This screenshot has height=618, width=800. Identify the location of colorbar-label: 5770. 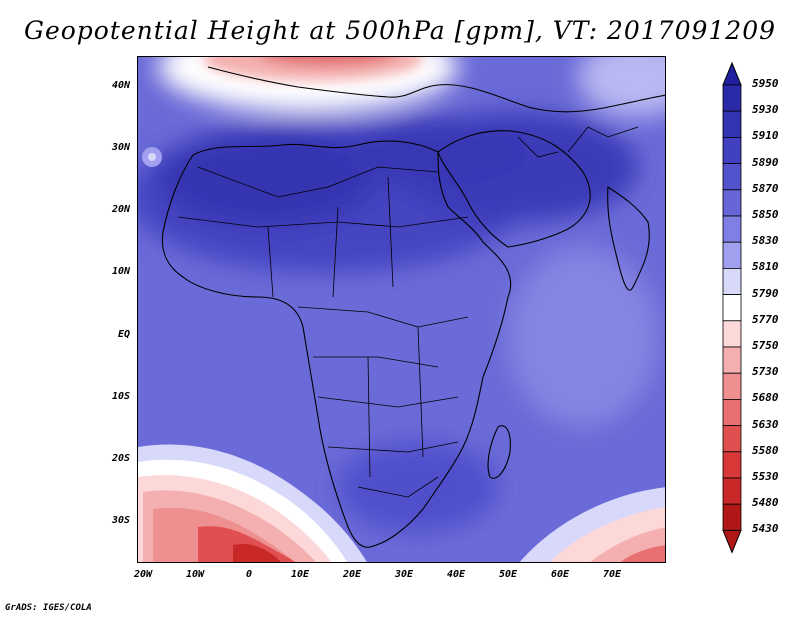
(765, 319).